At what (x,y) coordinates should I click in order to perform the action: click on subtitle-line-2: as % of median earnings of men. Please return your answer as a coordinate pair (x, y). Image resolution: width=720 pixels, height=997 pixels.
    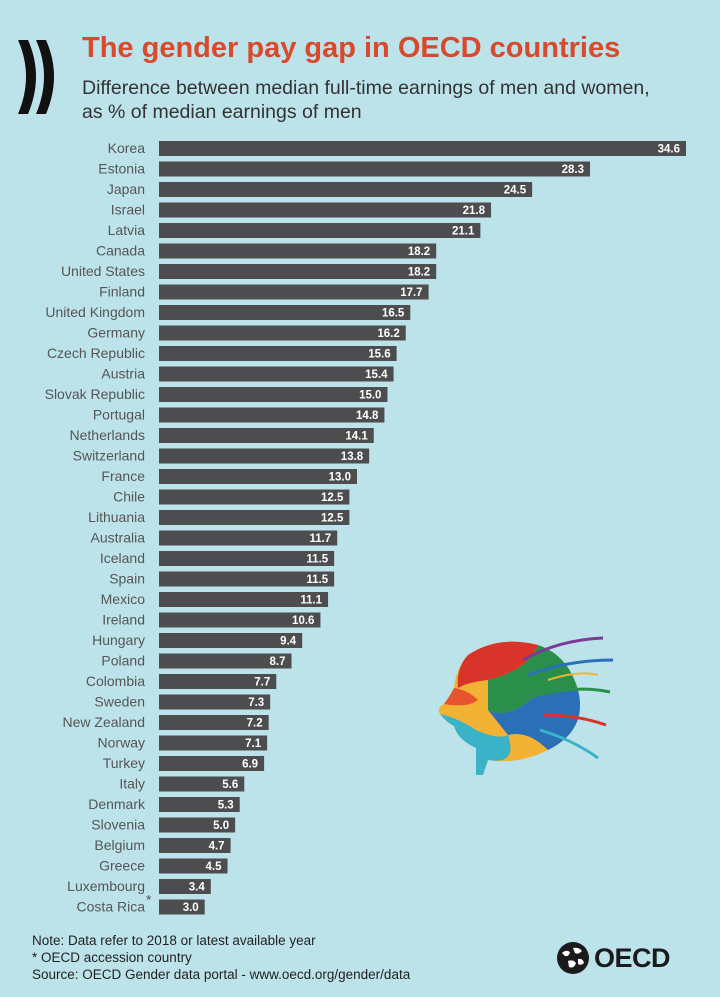
    Looking at the image, I should click on (222, 112).